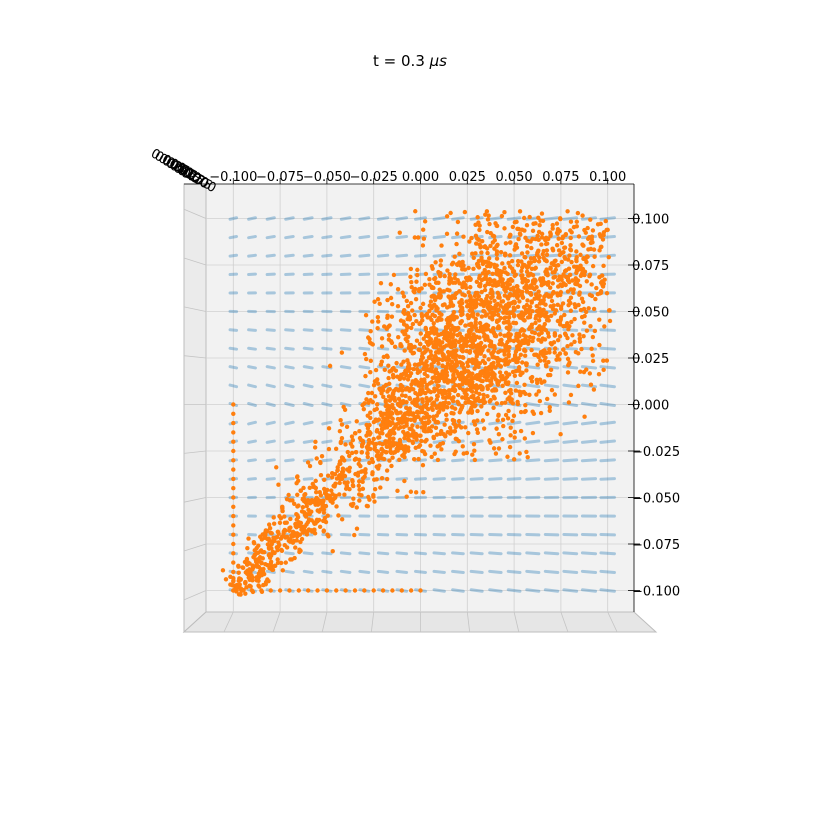 The width and height of the screenshot is (819, 819). What do you see at coordinates (195, 408) in the screenshot?
I see `side-pane` at bounding box center [195, 408].